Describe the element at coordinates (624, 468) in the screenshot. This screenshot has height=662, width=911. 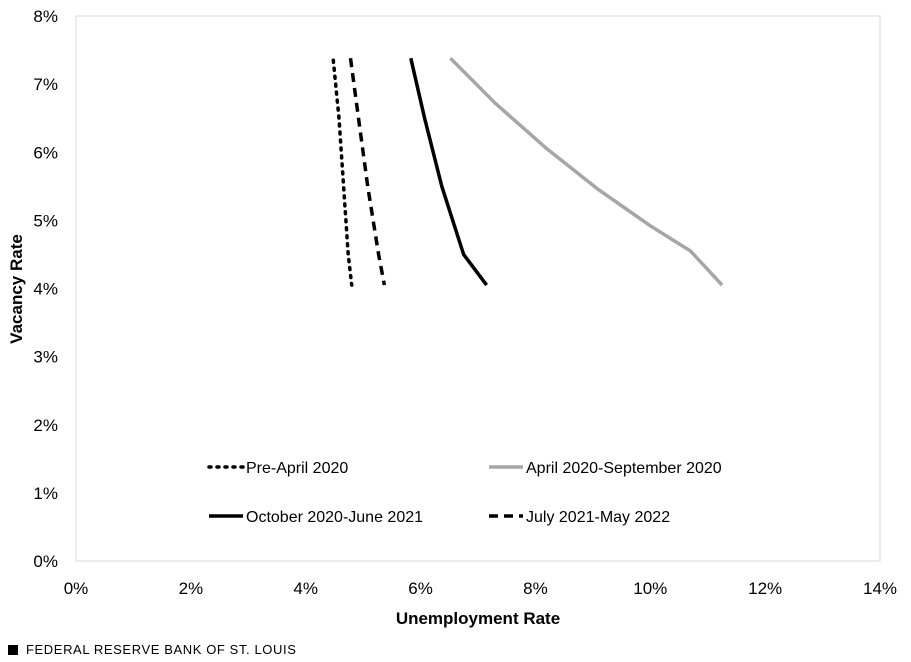
I see `legend-label-2: April 2020-September 2020` at that location.